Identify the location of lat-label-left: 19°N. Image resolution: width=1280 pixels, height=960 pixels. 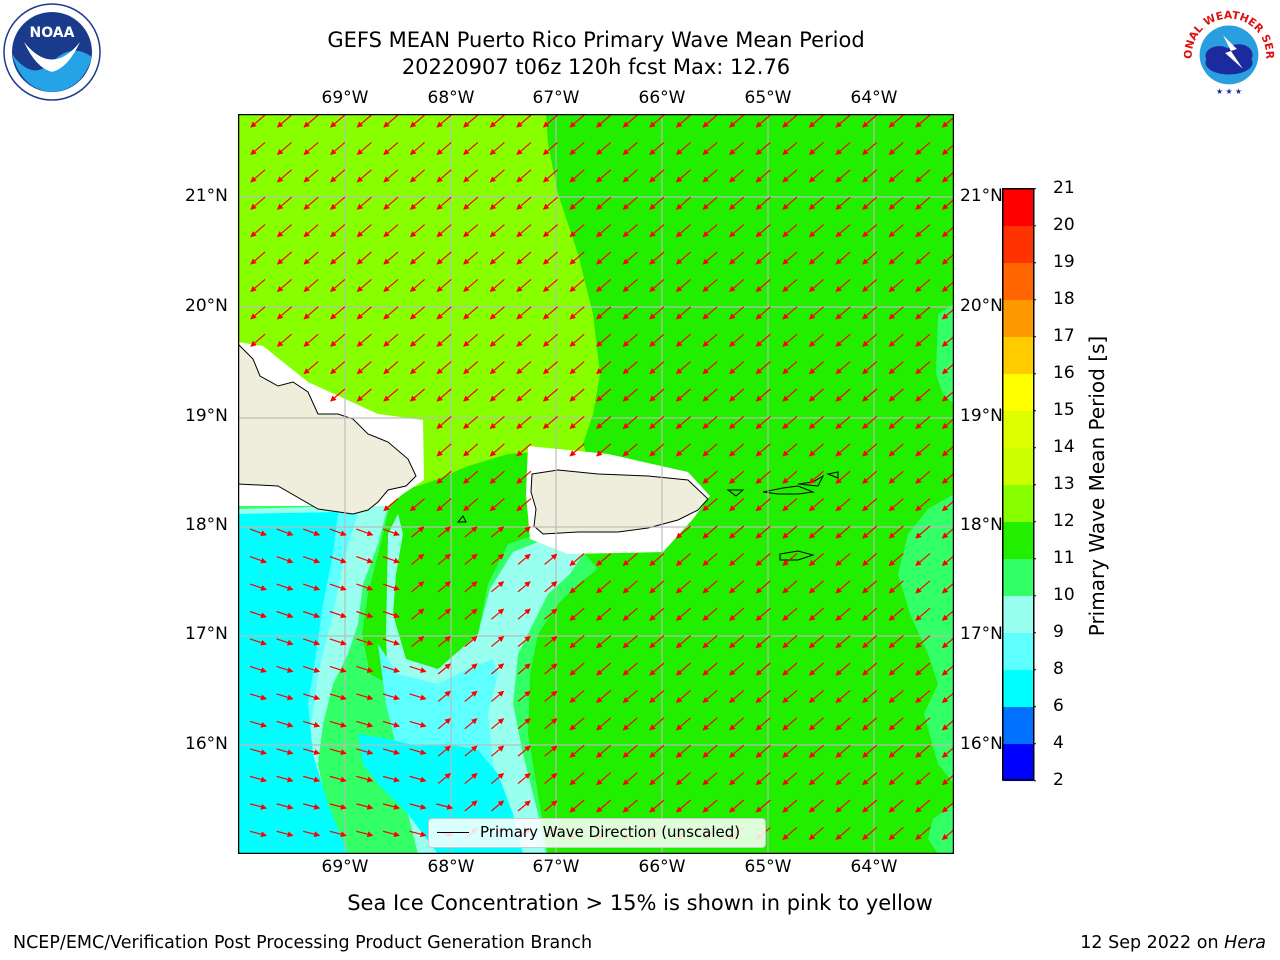
(206, 416).